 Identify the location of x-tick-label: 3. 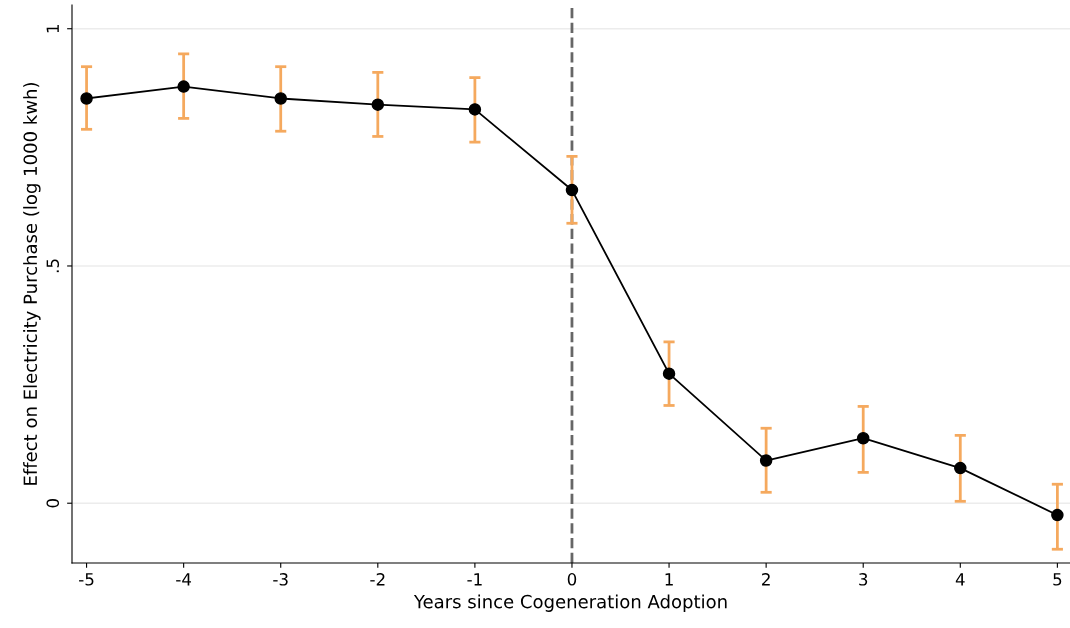
(863, 579).